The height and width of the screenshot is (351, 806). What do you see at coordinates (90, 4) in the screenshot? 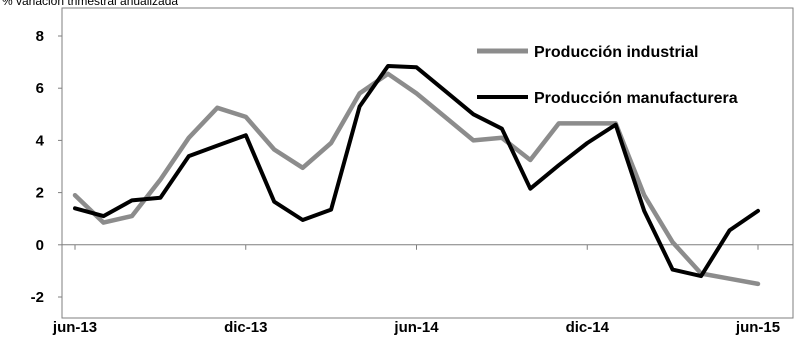
I see `chart-subtitle: % variación trimestral anualizada` at bounding box center [90, 4].